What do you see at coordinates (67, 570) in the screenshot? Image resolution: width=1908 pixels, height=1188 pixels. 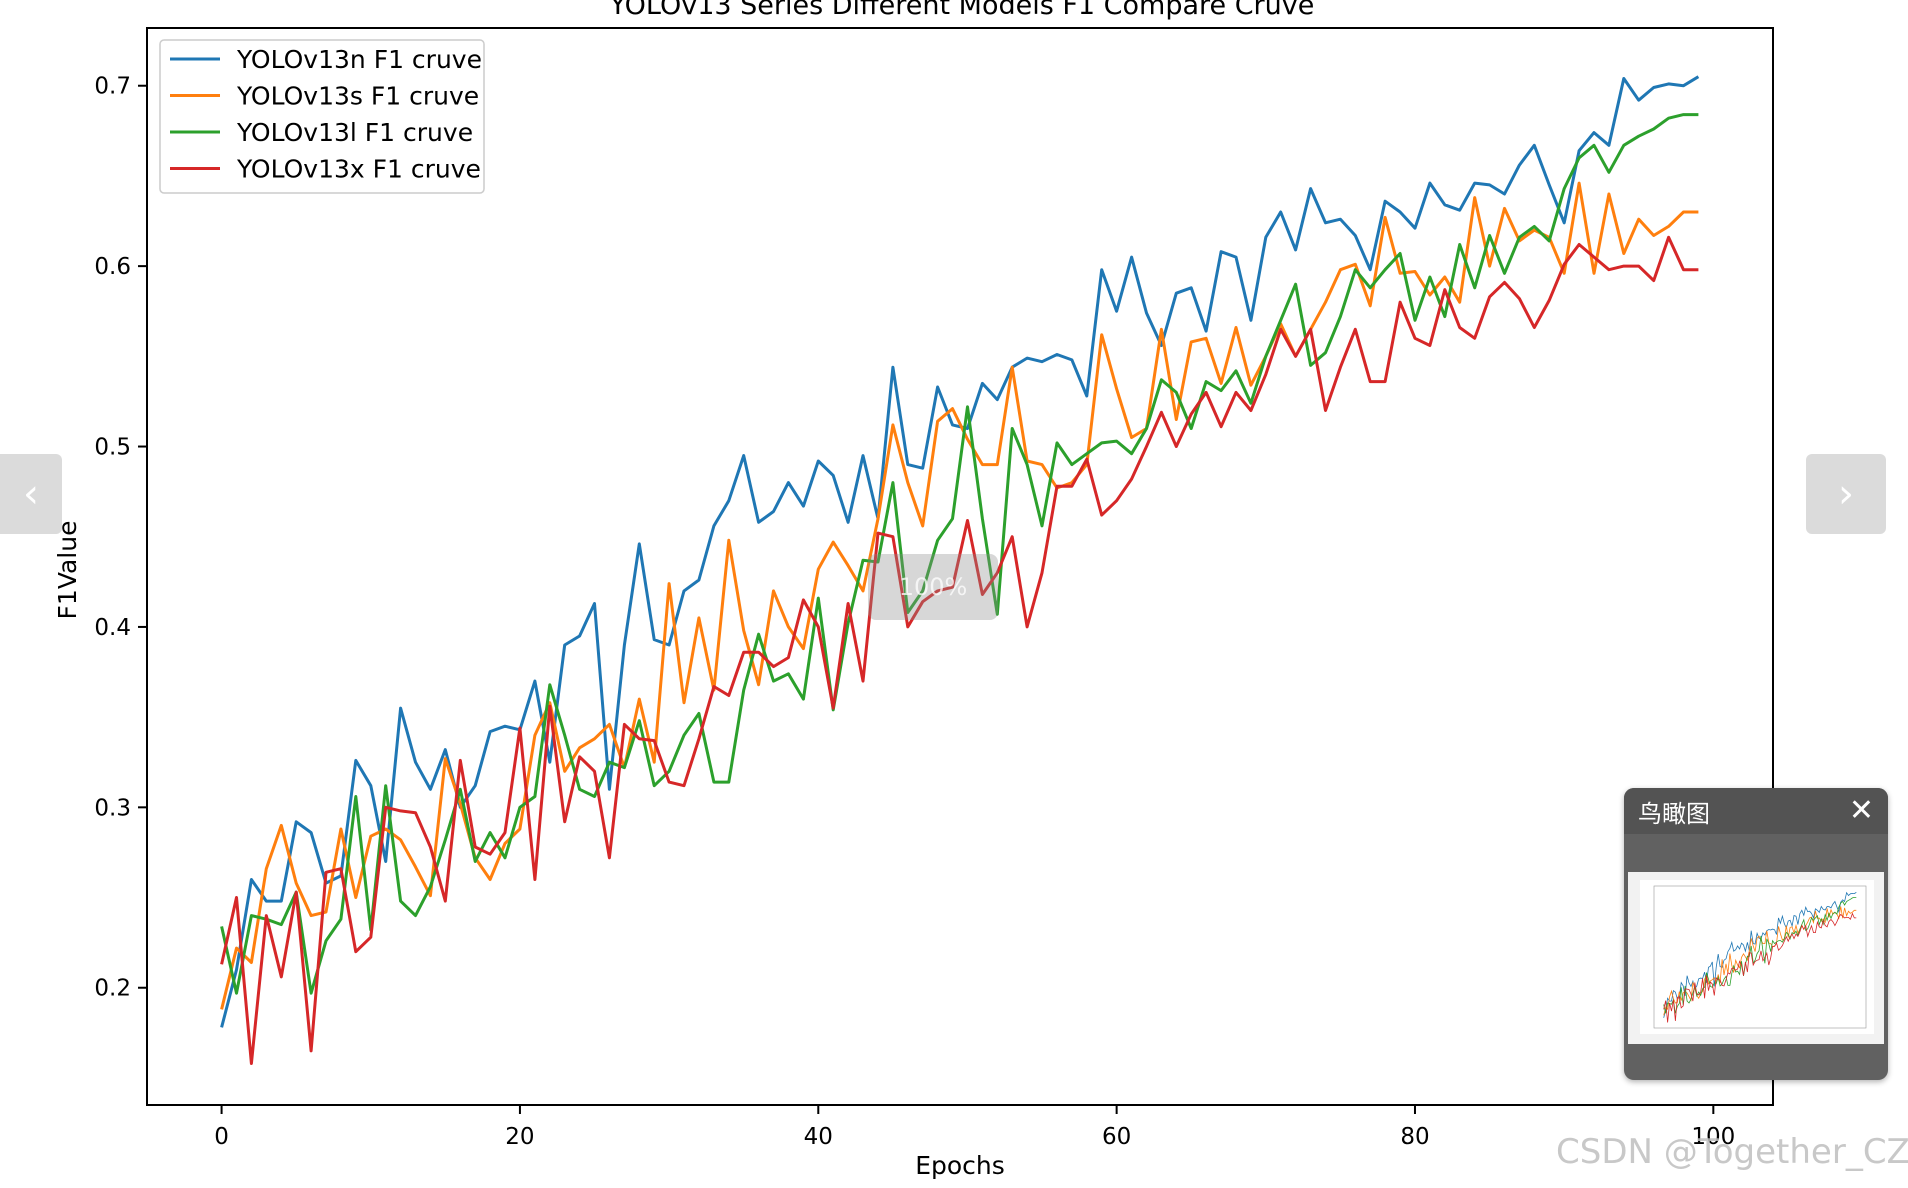 I see `y-axis-label: F1Value` at bounding box center [67, 570].